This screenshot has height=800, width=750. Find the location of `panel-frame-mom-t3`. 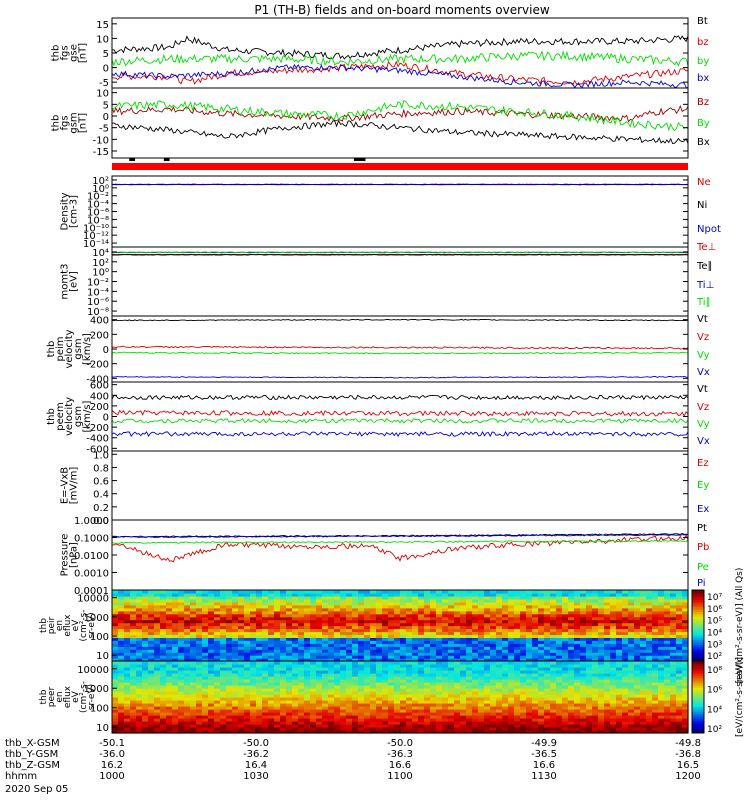

panel-frame-mom-t3 is located at coordinates (400, 281).